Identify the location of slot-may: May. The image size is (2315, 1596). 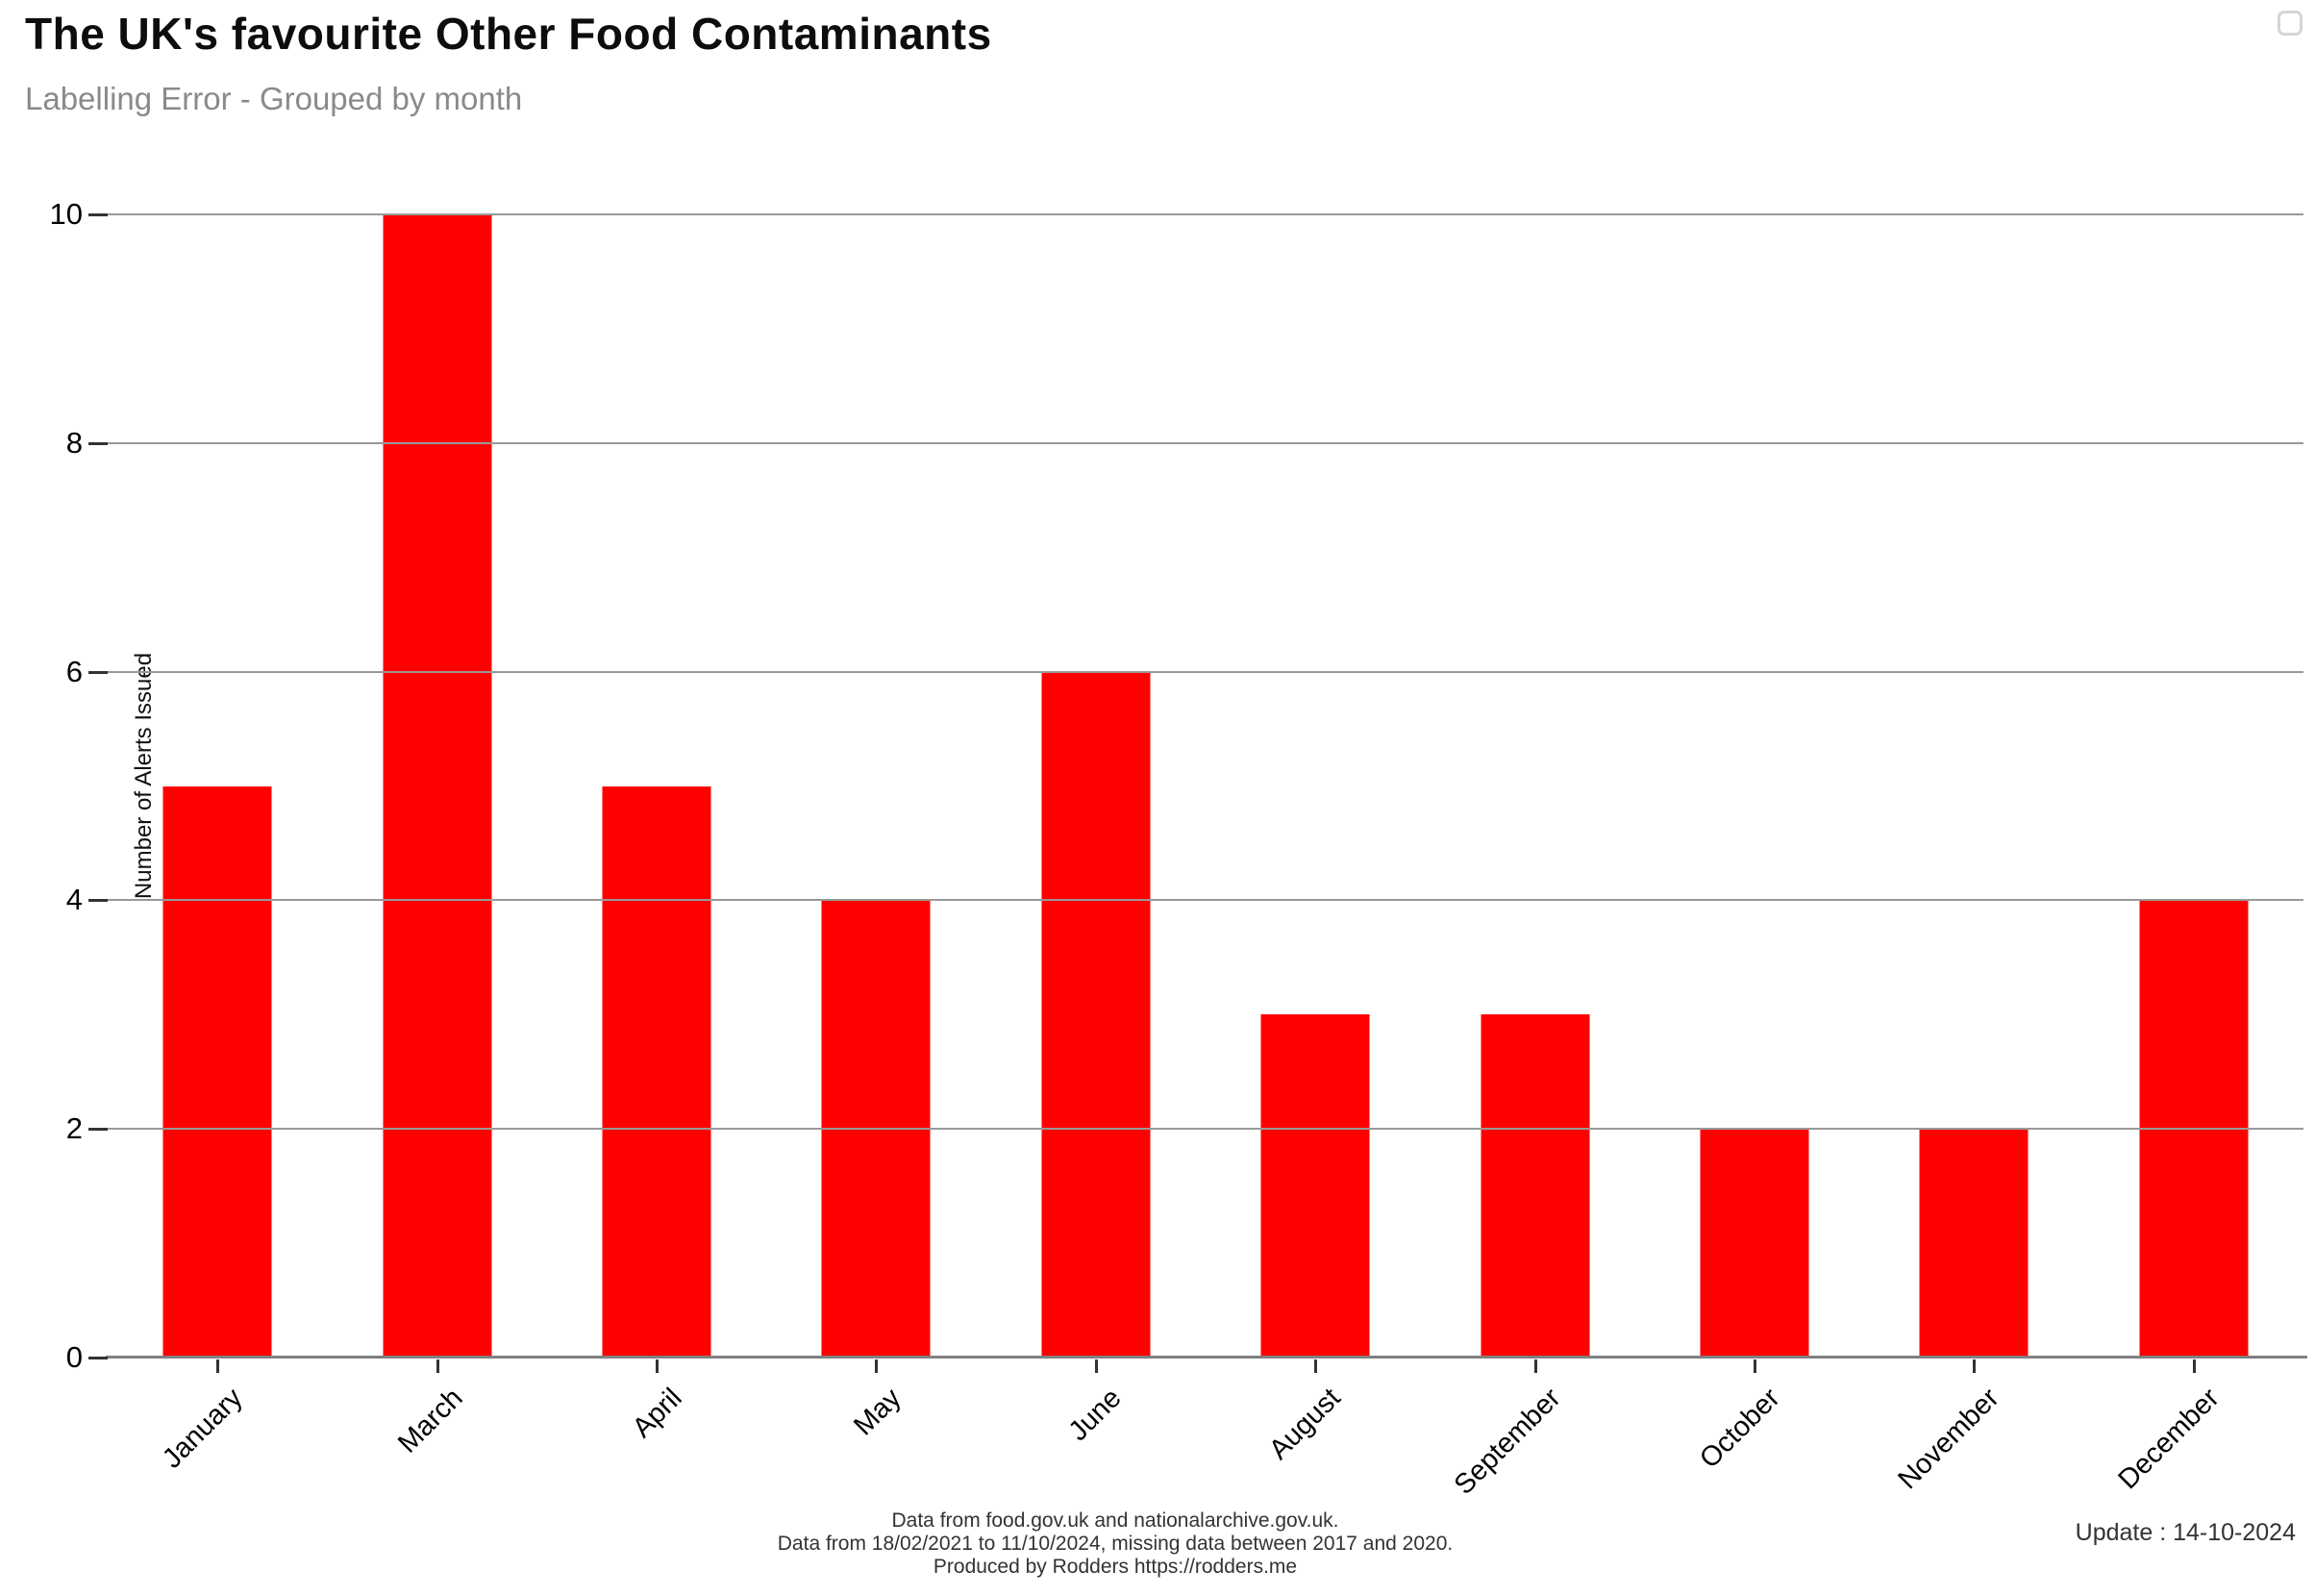
(875, 827).